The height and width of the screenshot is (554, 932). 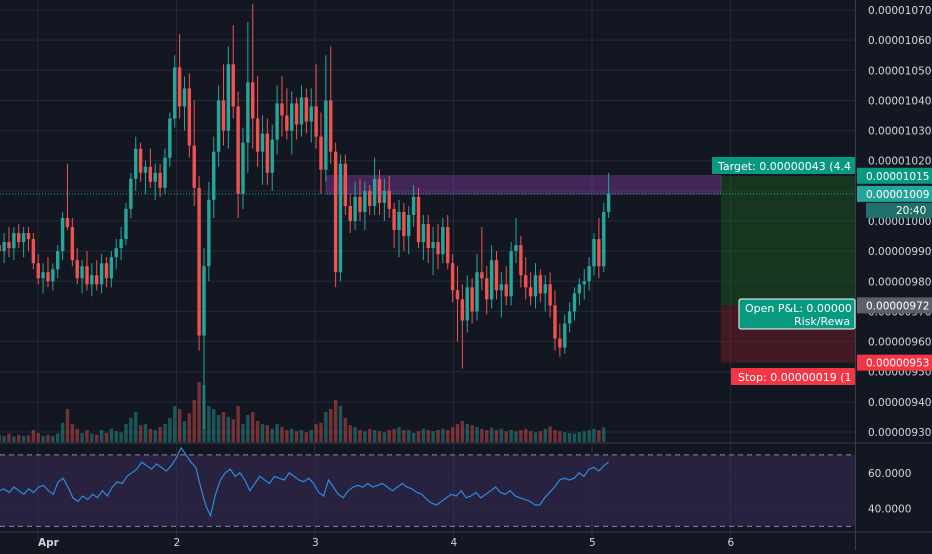 What do you see at coordinates (177, 543) in the screenshot?
I see `time-tick-label: 2` at bounding box center [177, 543].